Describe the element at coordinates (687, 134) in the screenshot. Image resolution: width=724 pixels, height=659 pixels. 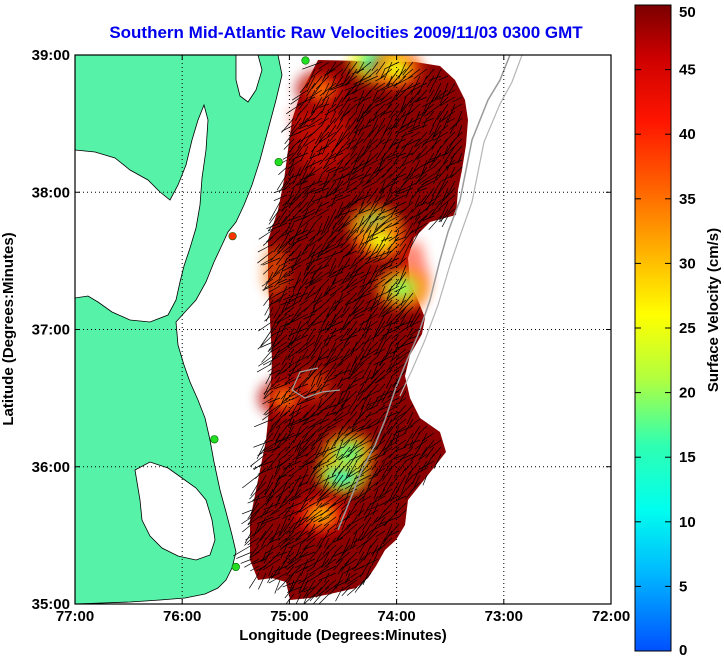
I see `colorbar-tick-label: 40` at that location.